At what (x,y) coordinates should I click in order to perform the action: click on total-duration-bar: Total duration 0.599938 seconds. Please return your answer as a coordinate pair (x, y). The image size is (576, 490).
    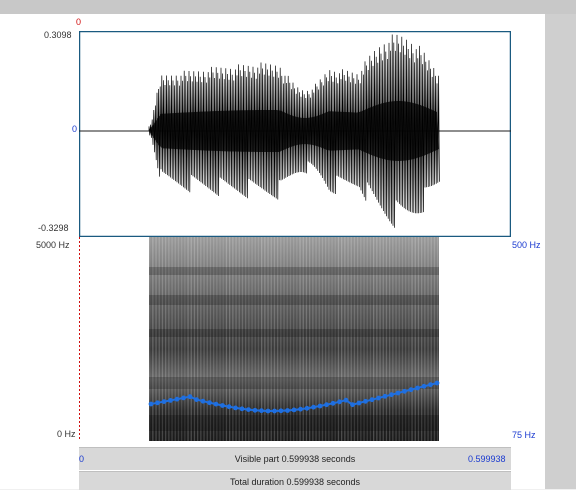
    Looking at the image, I should click on (295, 480).